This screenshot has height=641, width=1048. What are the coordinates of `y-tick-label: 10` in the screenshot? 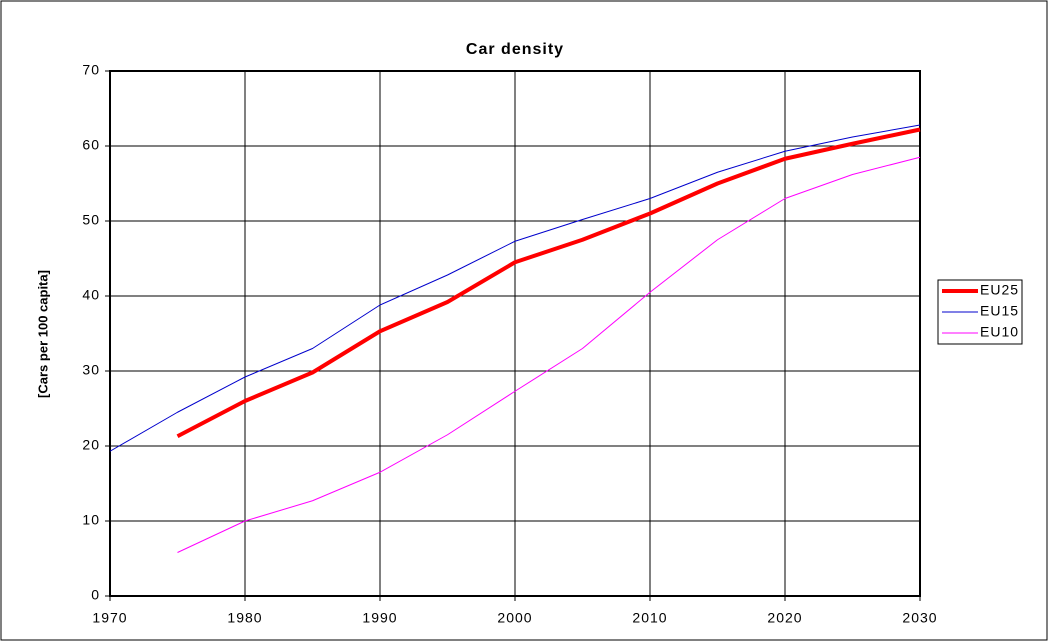 It's located at (91, 520).